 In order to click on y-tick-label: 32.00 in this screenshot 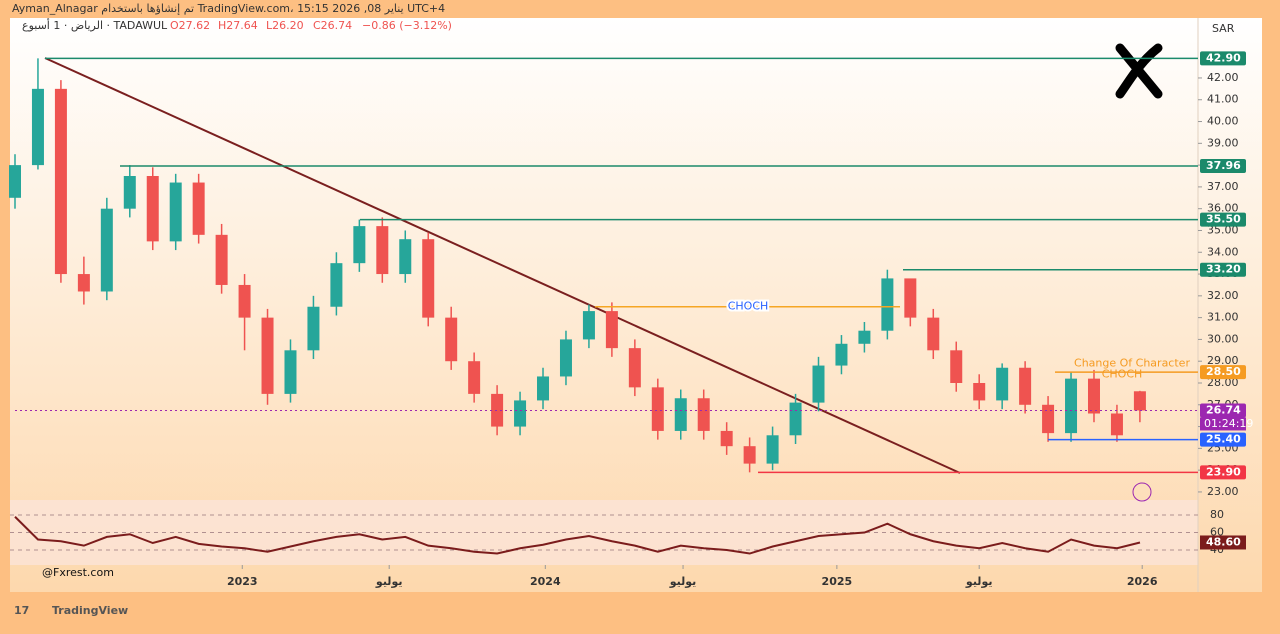, I will do `click(1223, 295)`.